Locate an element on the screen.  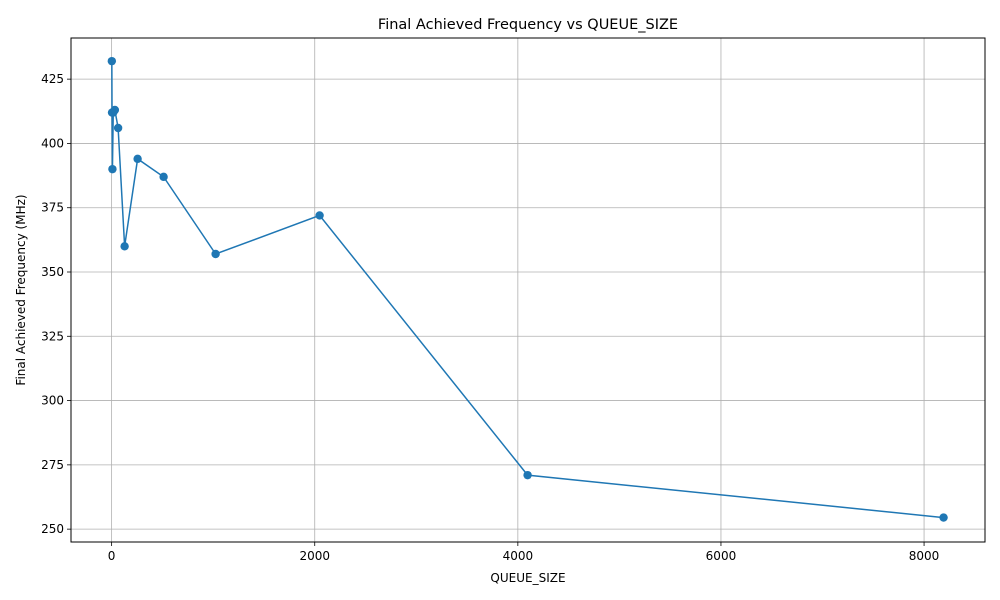
y-tick-label: 300 is located at coordinates (52, 401).